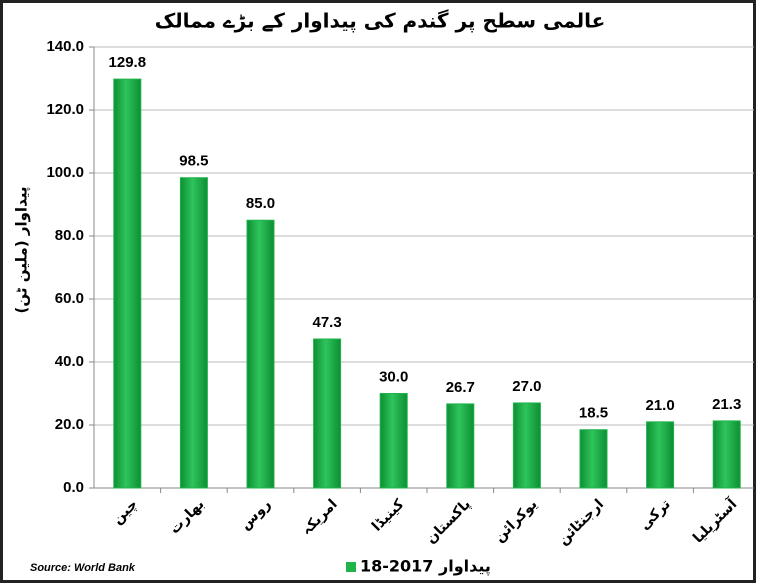 This screenshot has width=759, height=586. I want to click on value-label: 129.8, so click(128, 62).